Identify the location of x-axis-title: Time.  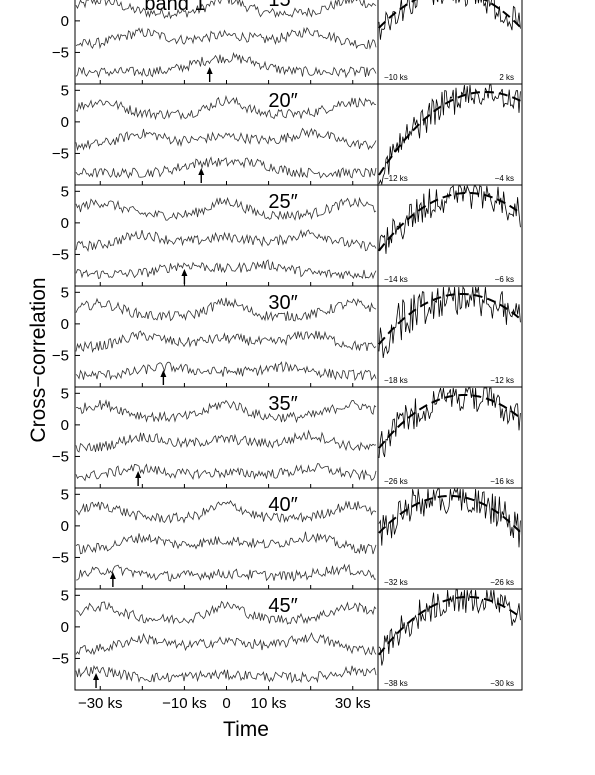
(246, 729).